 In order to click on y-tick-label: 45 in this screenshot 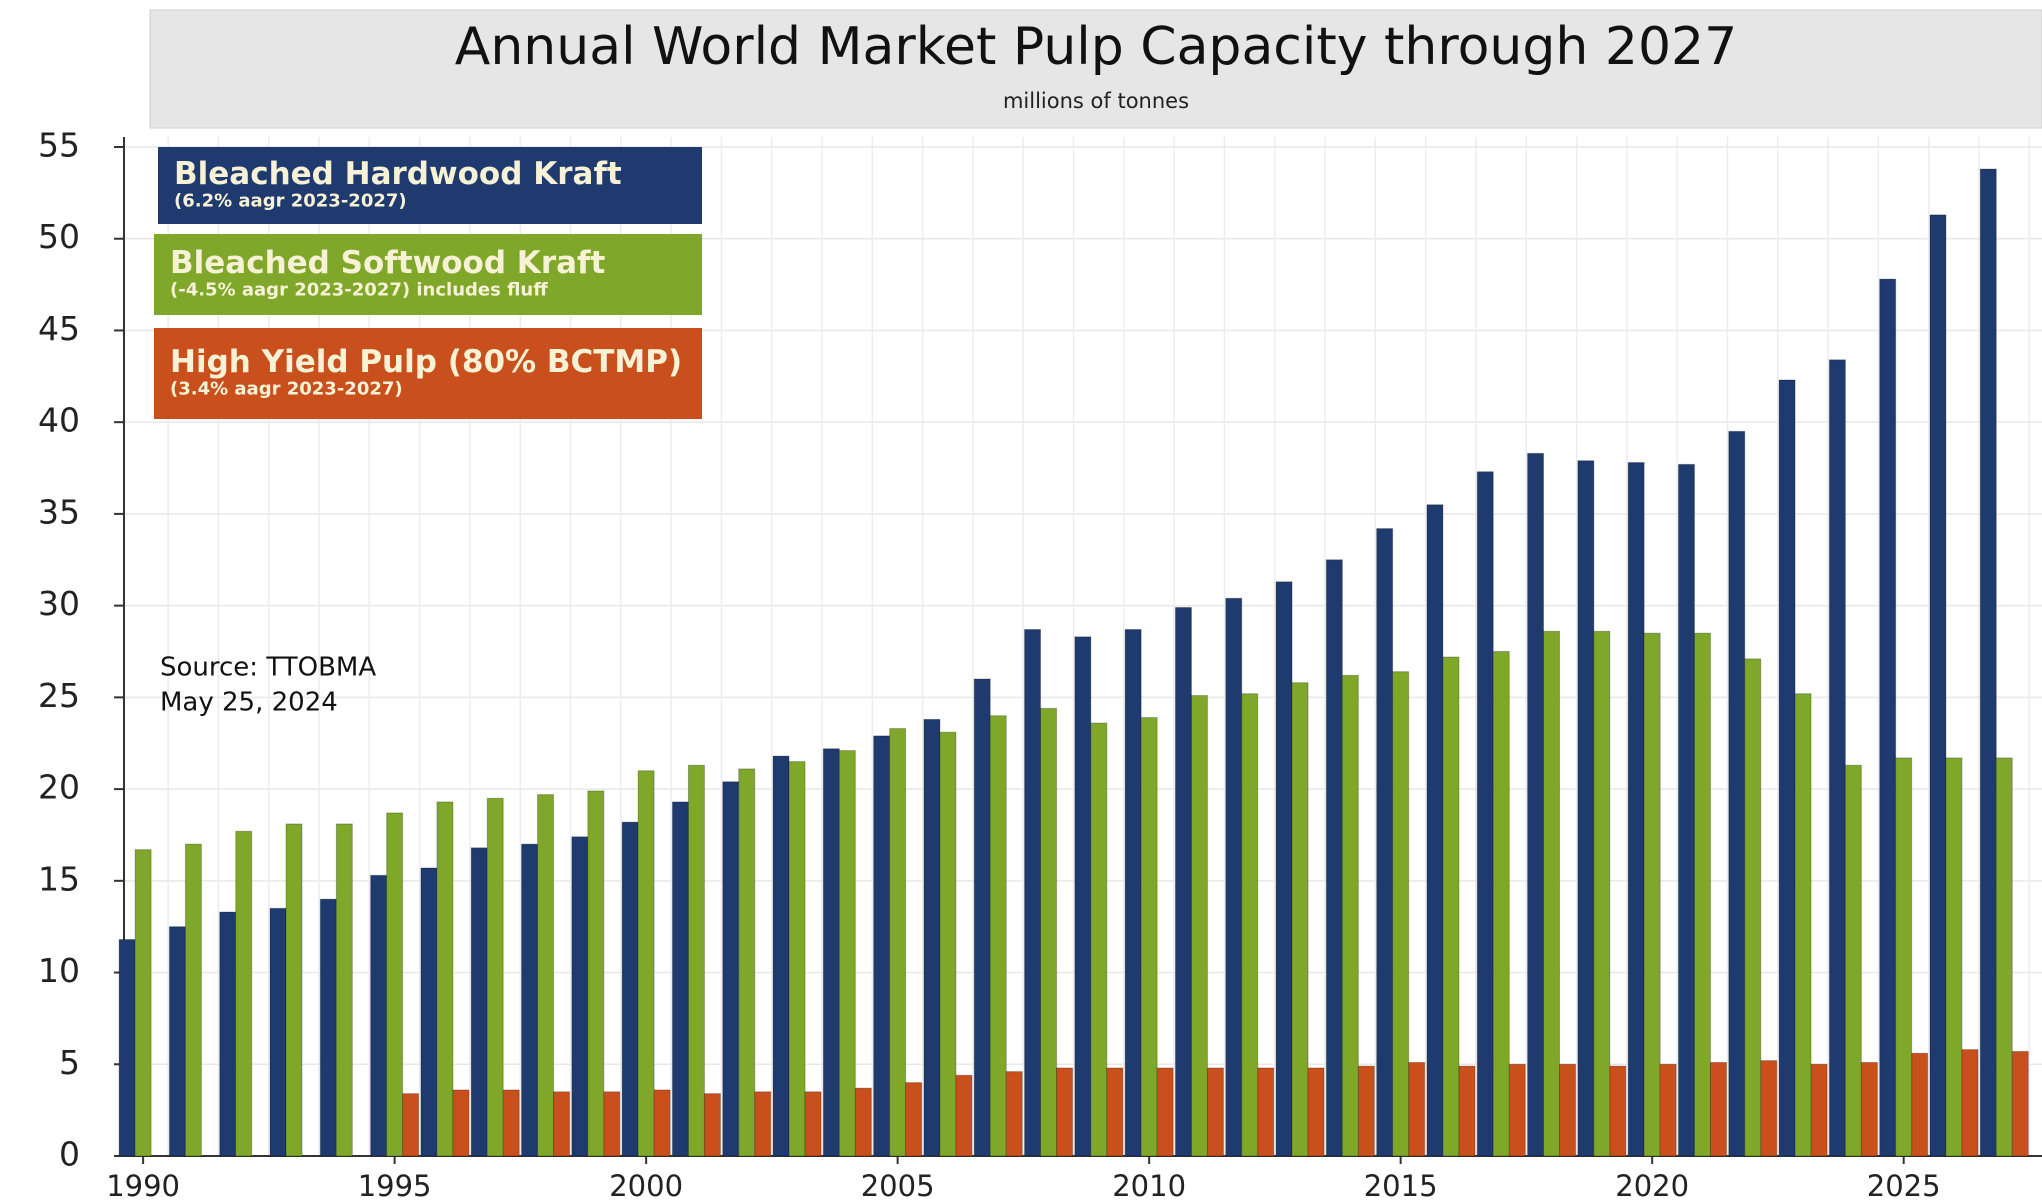, I will do `click(59, 328)`.